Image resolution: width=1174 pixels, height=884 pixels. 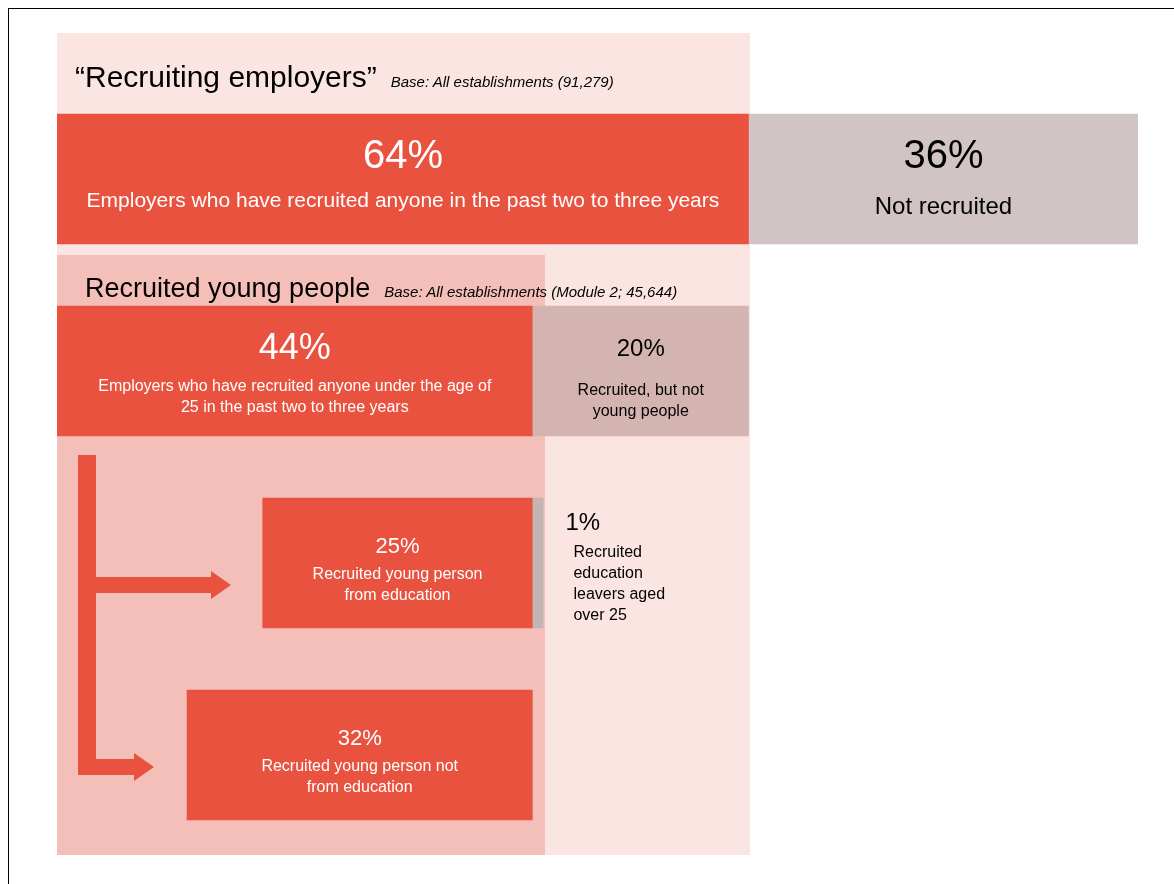 I want to click on text: Base: All establishments (Module 2; 45,644), so click(x=531, y=291).